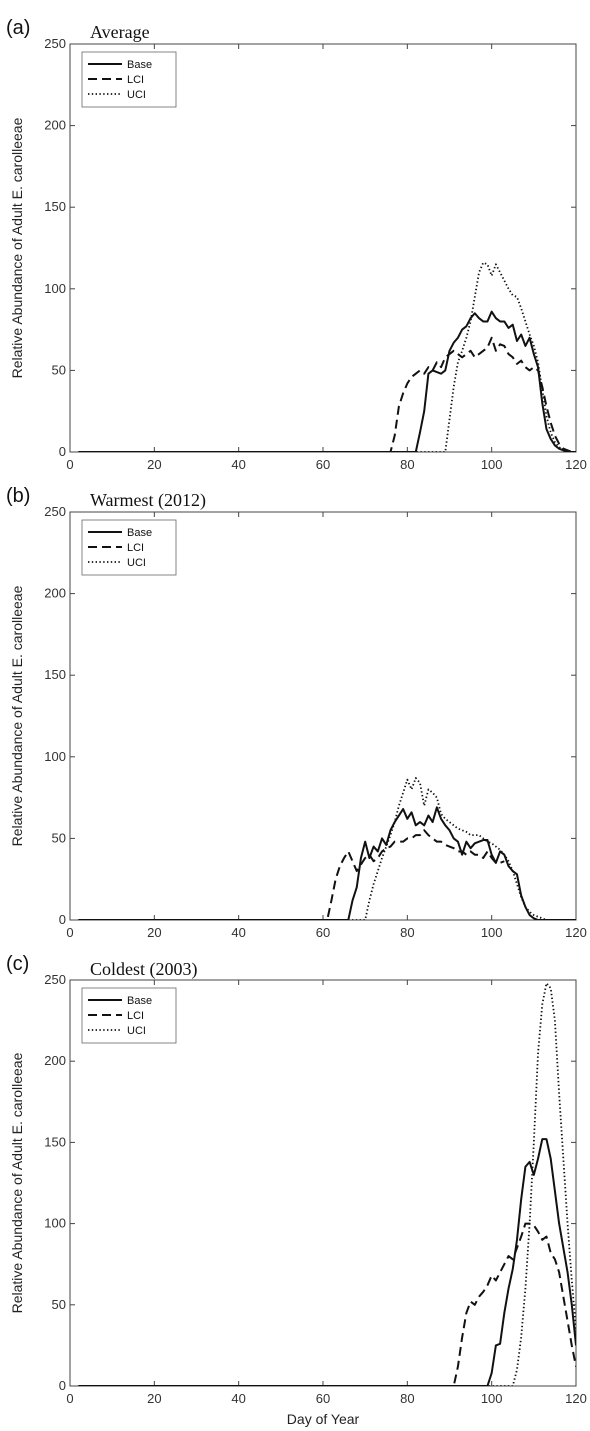  Describe the element at coordinates (18, 496) in the screenshot. I see `panel-label: (b)` at that location.